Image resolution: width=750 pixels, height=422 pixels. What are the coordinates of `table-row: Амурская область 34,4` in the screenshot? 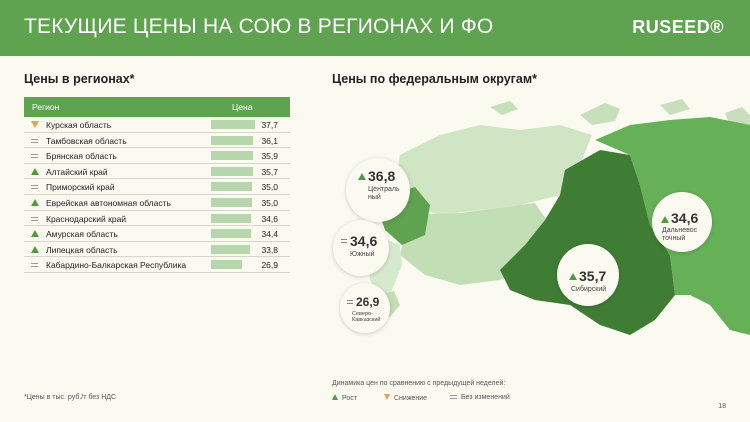 It's located at (157, 234).